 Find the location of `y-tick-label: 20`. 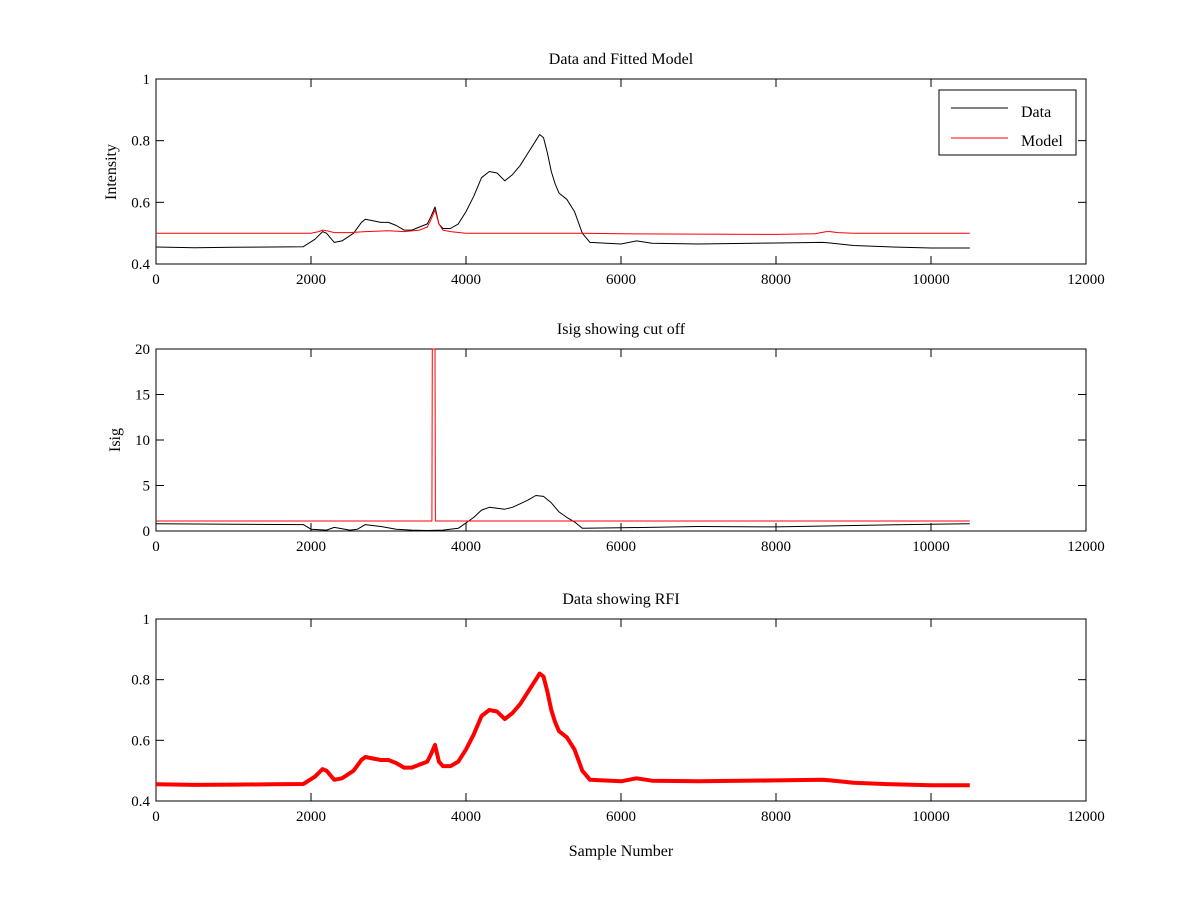

y-tick-label: 20 is located at coordinates (142, 350).